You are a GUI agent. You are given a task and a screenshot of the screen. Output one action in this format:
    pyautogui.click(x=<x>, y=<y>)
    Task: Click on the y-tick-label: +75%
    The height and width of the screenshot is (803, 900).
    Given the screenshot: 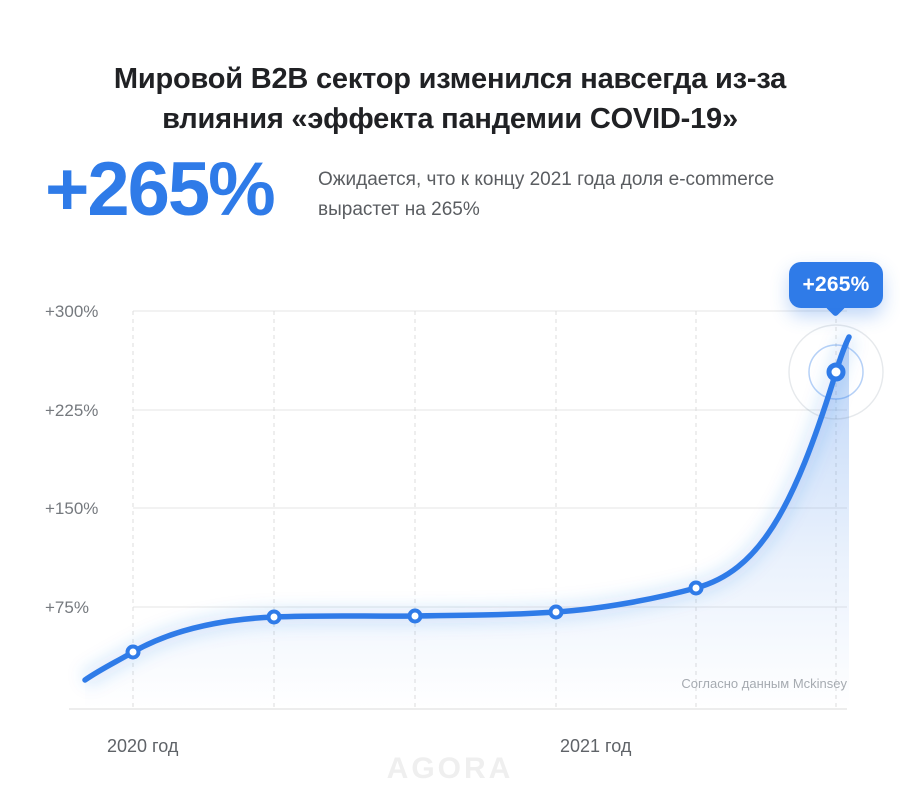 What is the action you would take?
    pyautogui.click(x=67, y=607)
    